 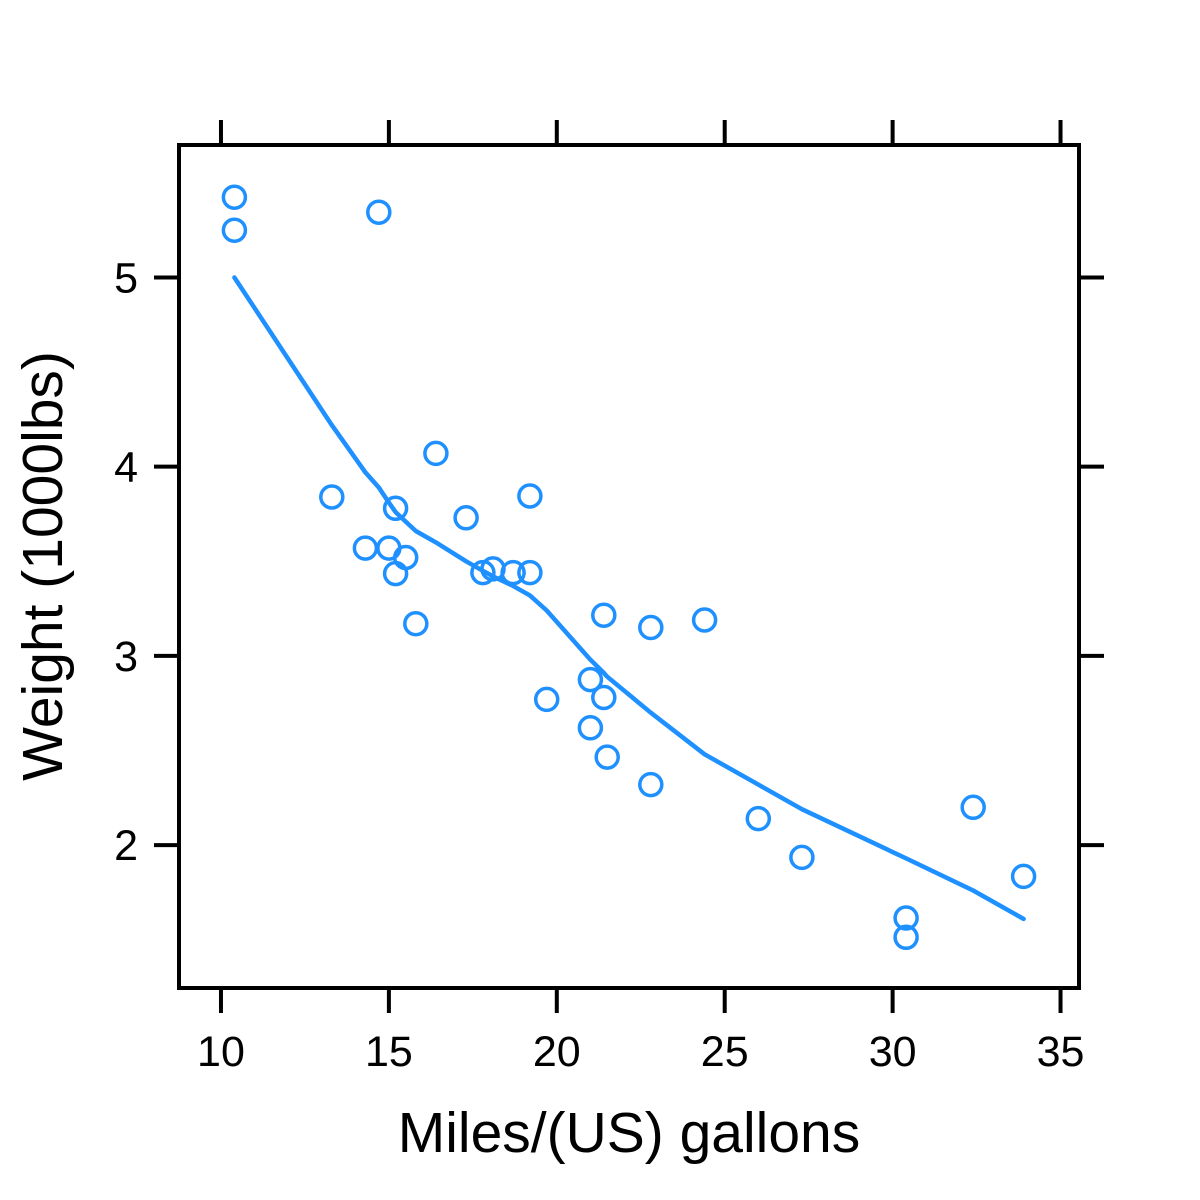 I want to click on x-axis-tick-label: 25, so click(x=725, y=1052).